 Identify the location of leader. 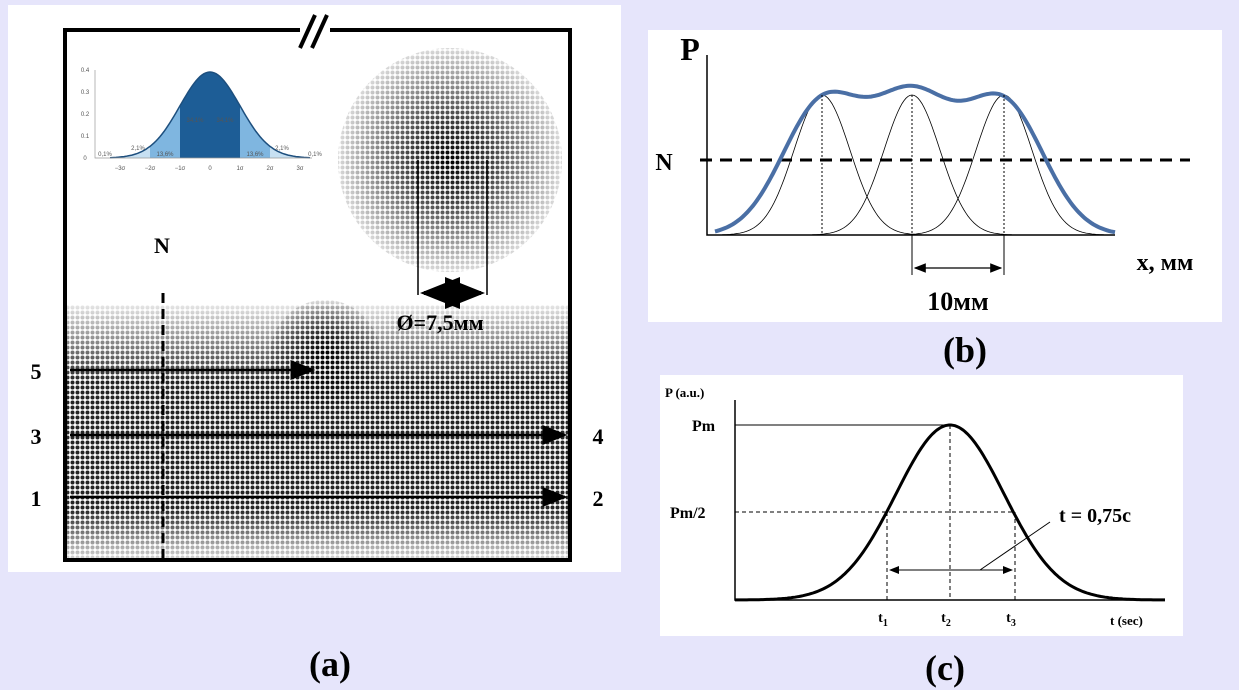
(1015, 546).